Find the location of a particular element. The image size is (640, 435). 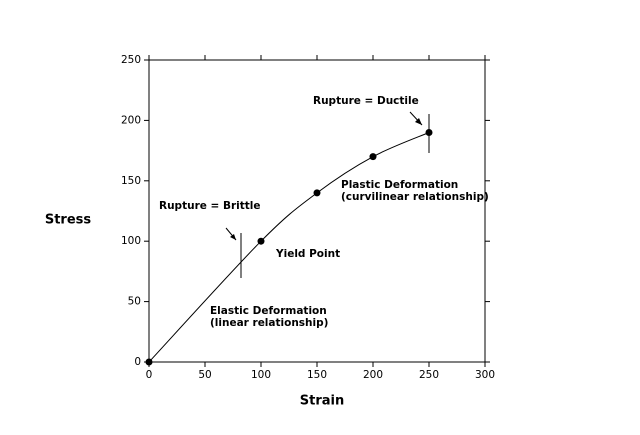

y-tick-label: 50 is located at coordinates (134, 302).